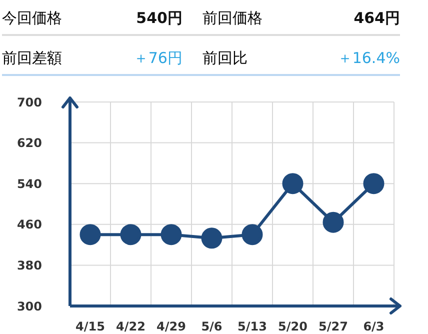  I want to click on x-tick-label: 5/13, so click(252, 327).